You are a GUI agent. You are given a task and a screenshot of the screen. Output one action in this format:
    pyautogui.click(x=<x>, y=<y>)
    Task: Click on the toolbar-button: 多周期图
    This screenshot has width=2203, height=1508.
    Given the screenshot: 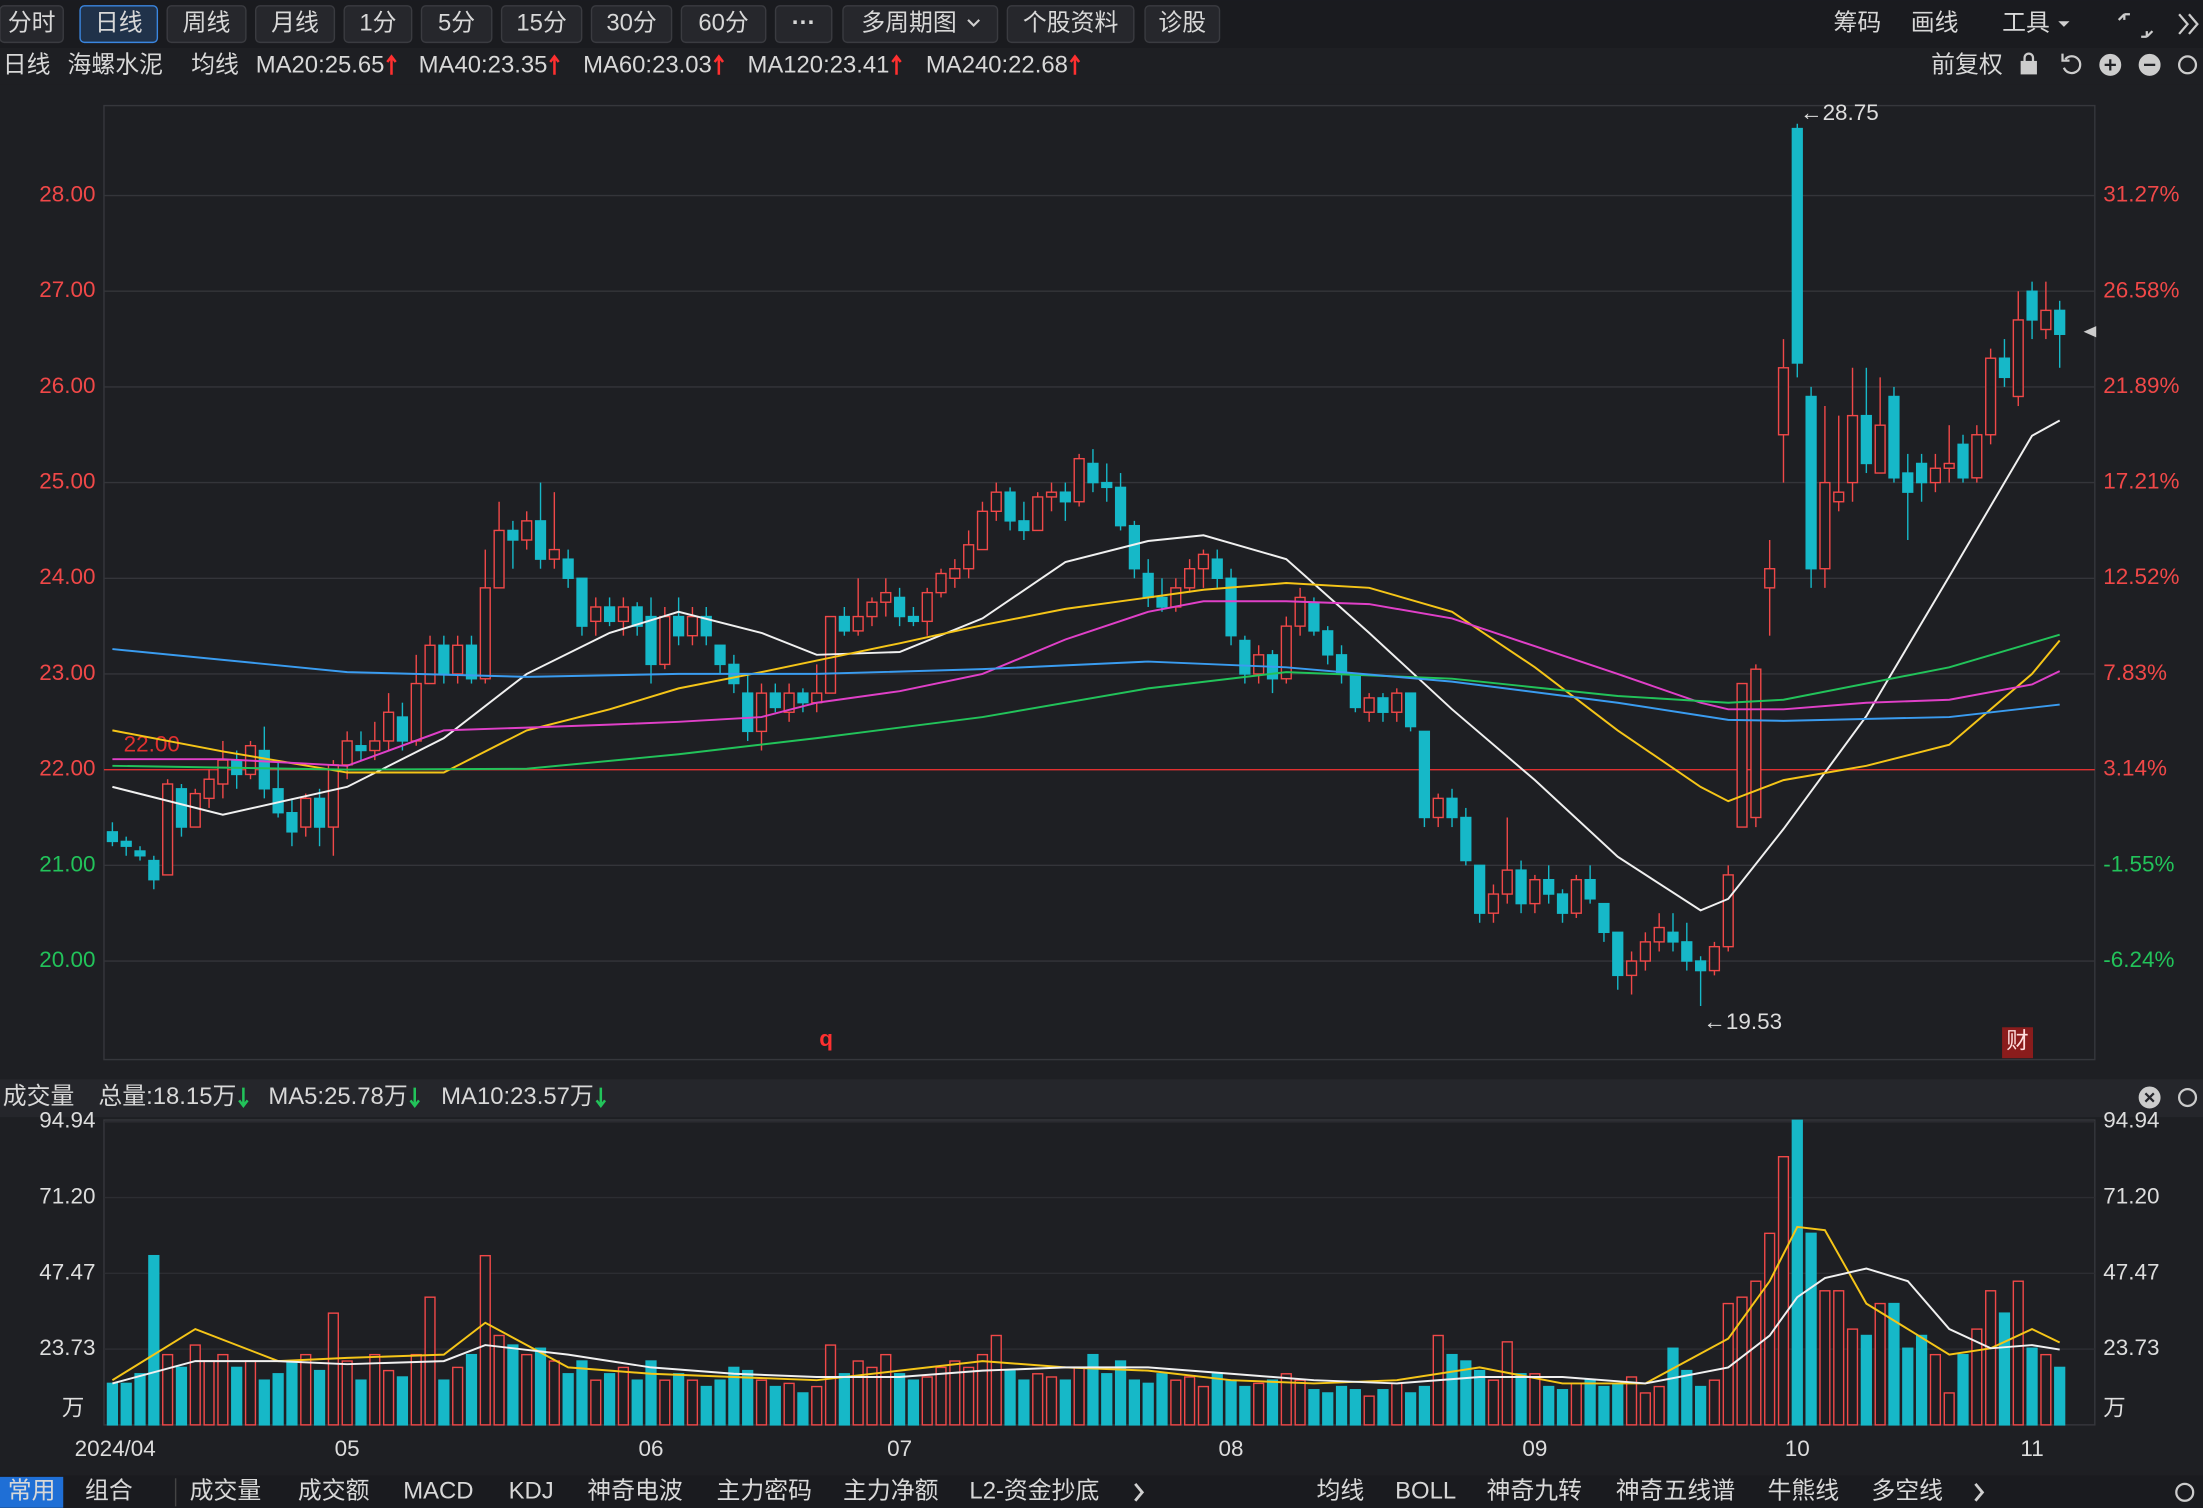 What is the action you would take?
    pyautogui.click(x=909, y=22)
    